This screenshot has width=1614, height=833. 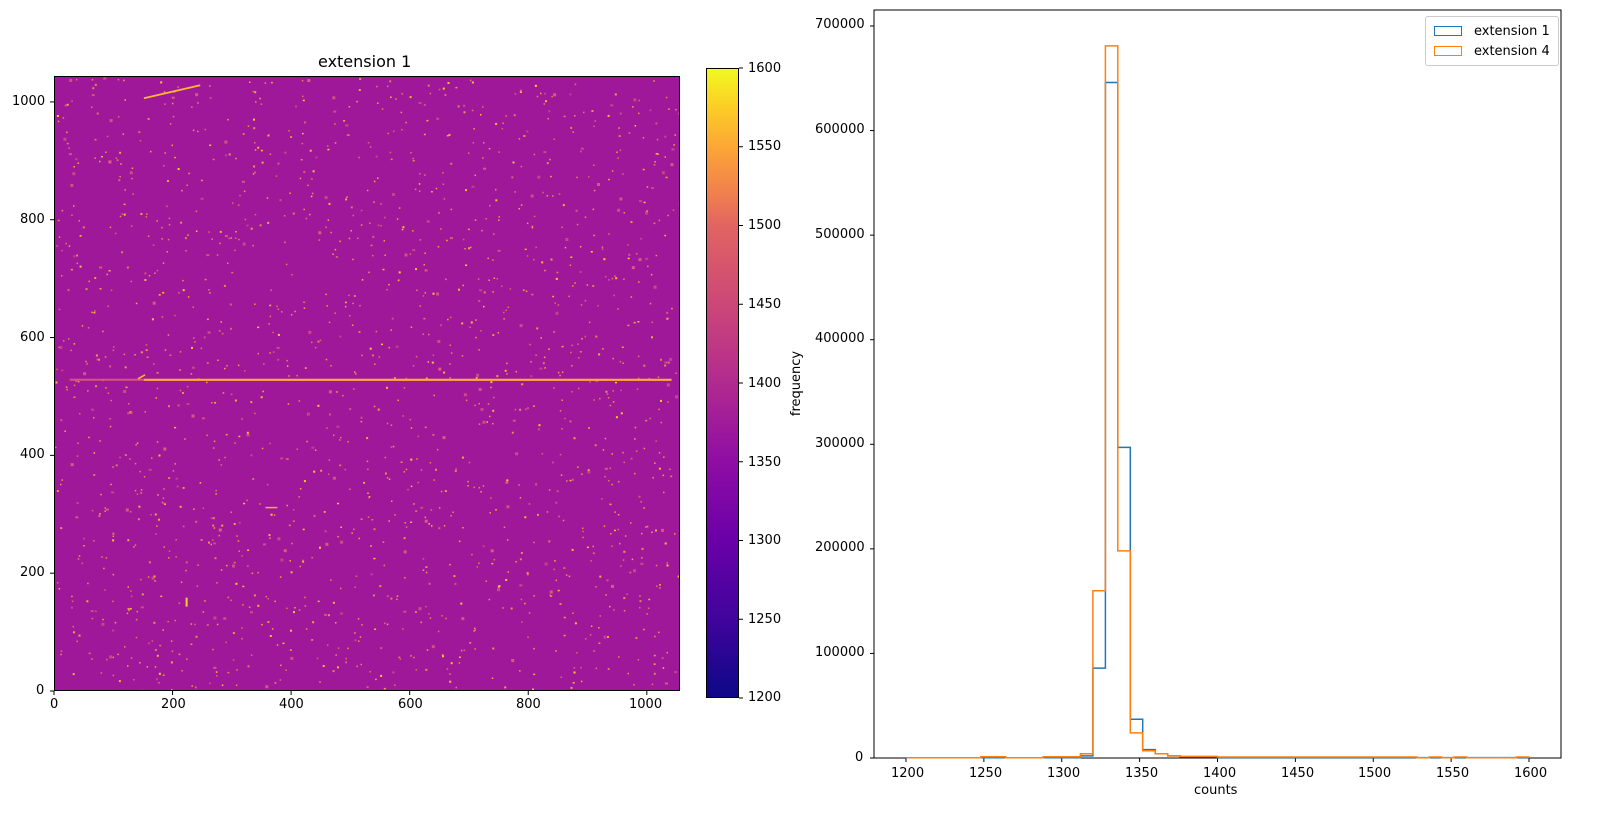 What do you see at coordinates (1375, 773) in the screenshot?
I see `x-tick: 1500` at bounding box center [1375, 773].